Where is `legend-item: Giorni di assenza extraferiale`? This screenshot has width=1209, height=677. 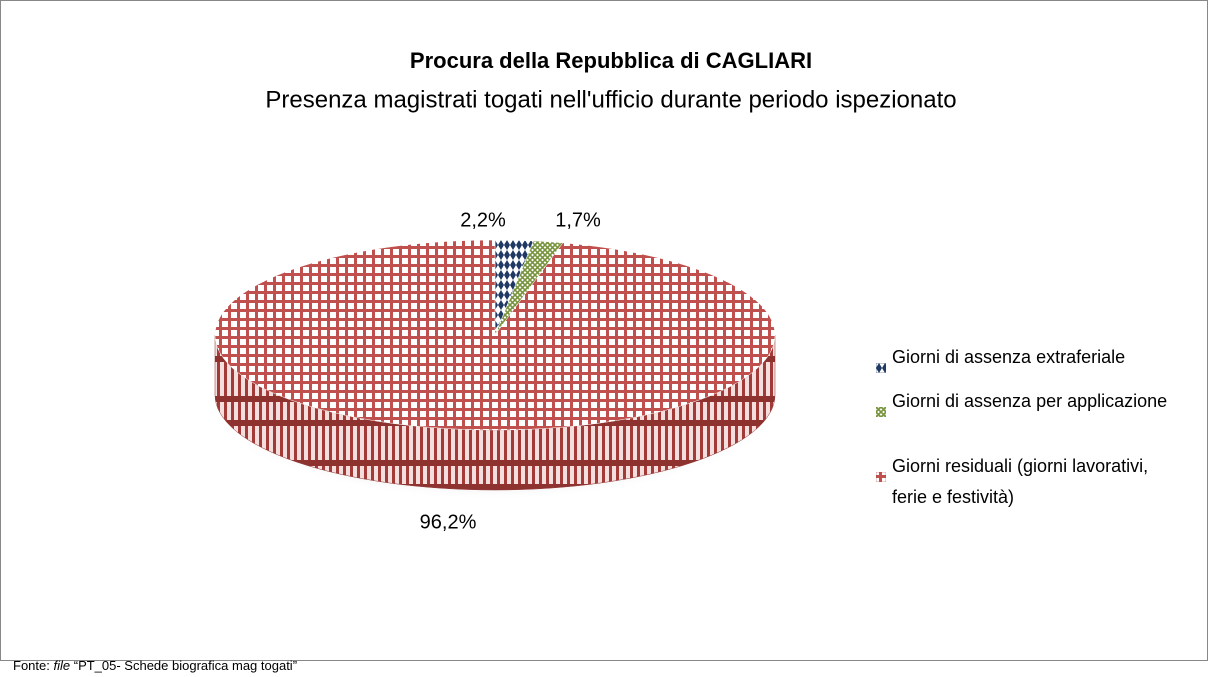
legend-item: Giorni di assenza extraferiale is located at coordinates (1025, 358).